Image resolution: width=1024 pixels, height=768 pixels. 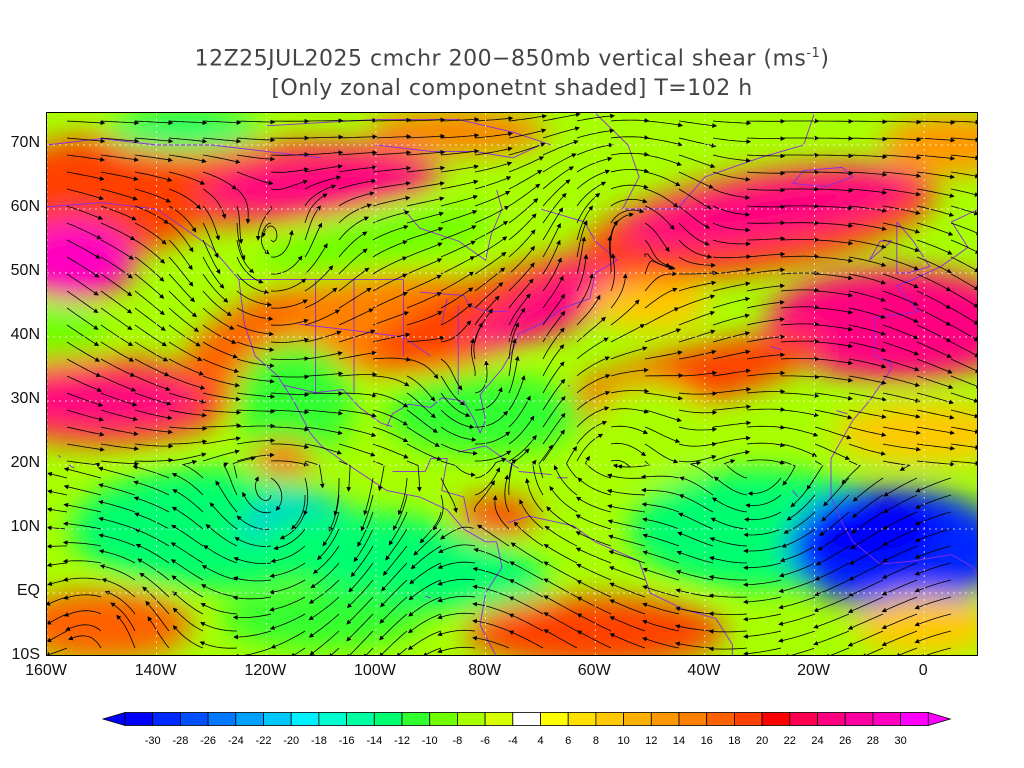 I want to click on colorbar-label: 20, so click(x=762, y=741).